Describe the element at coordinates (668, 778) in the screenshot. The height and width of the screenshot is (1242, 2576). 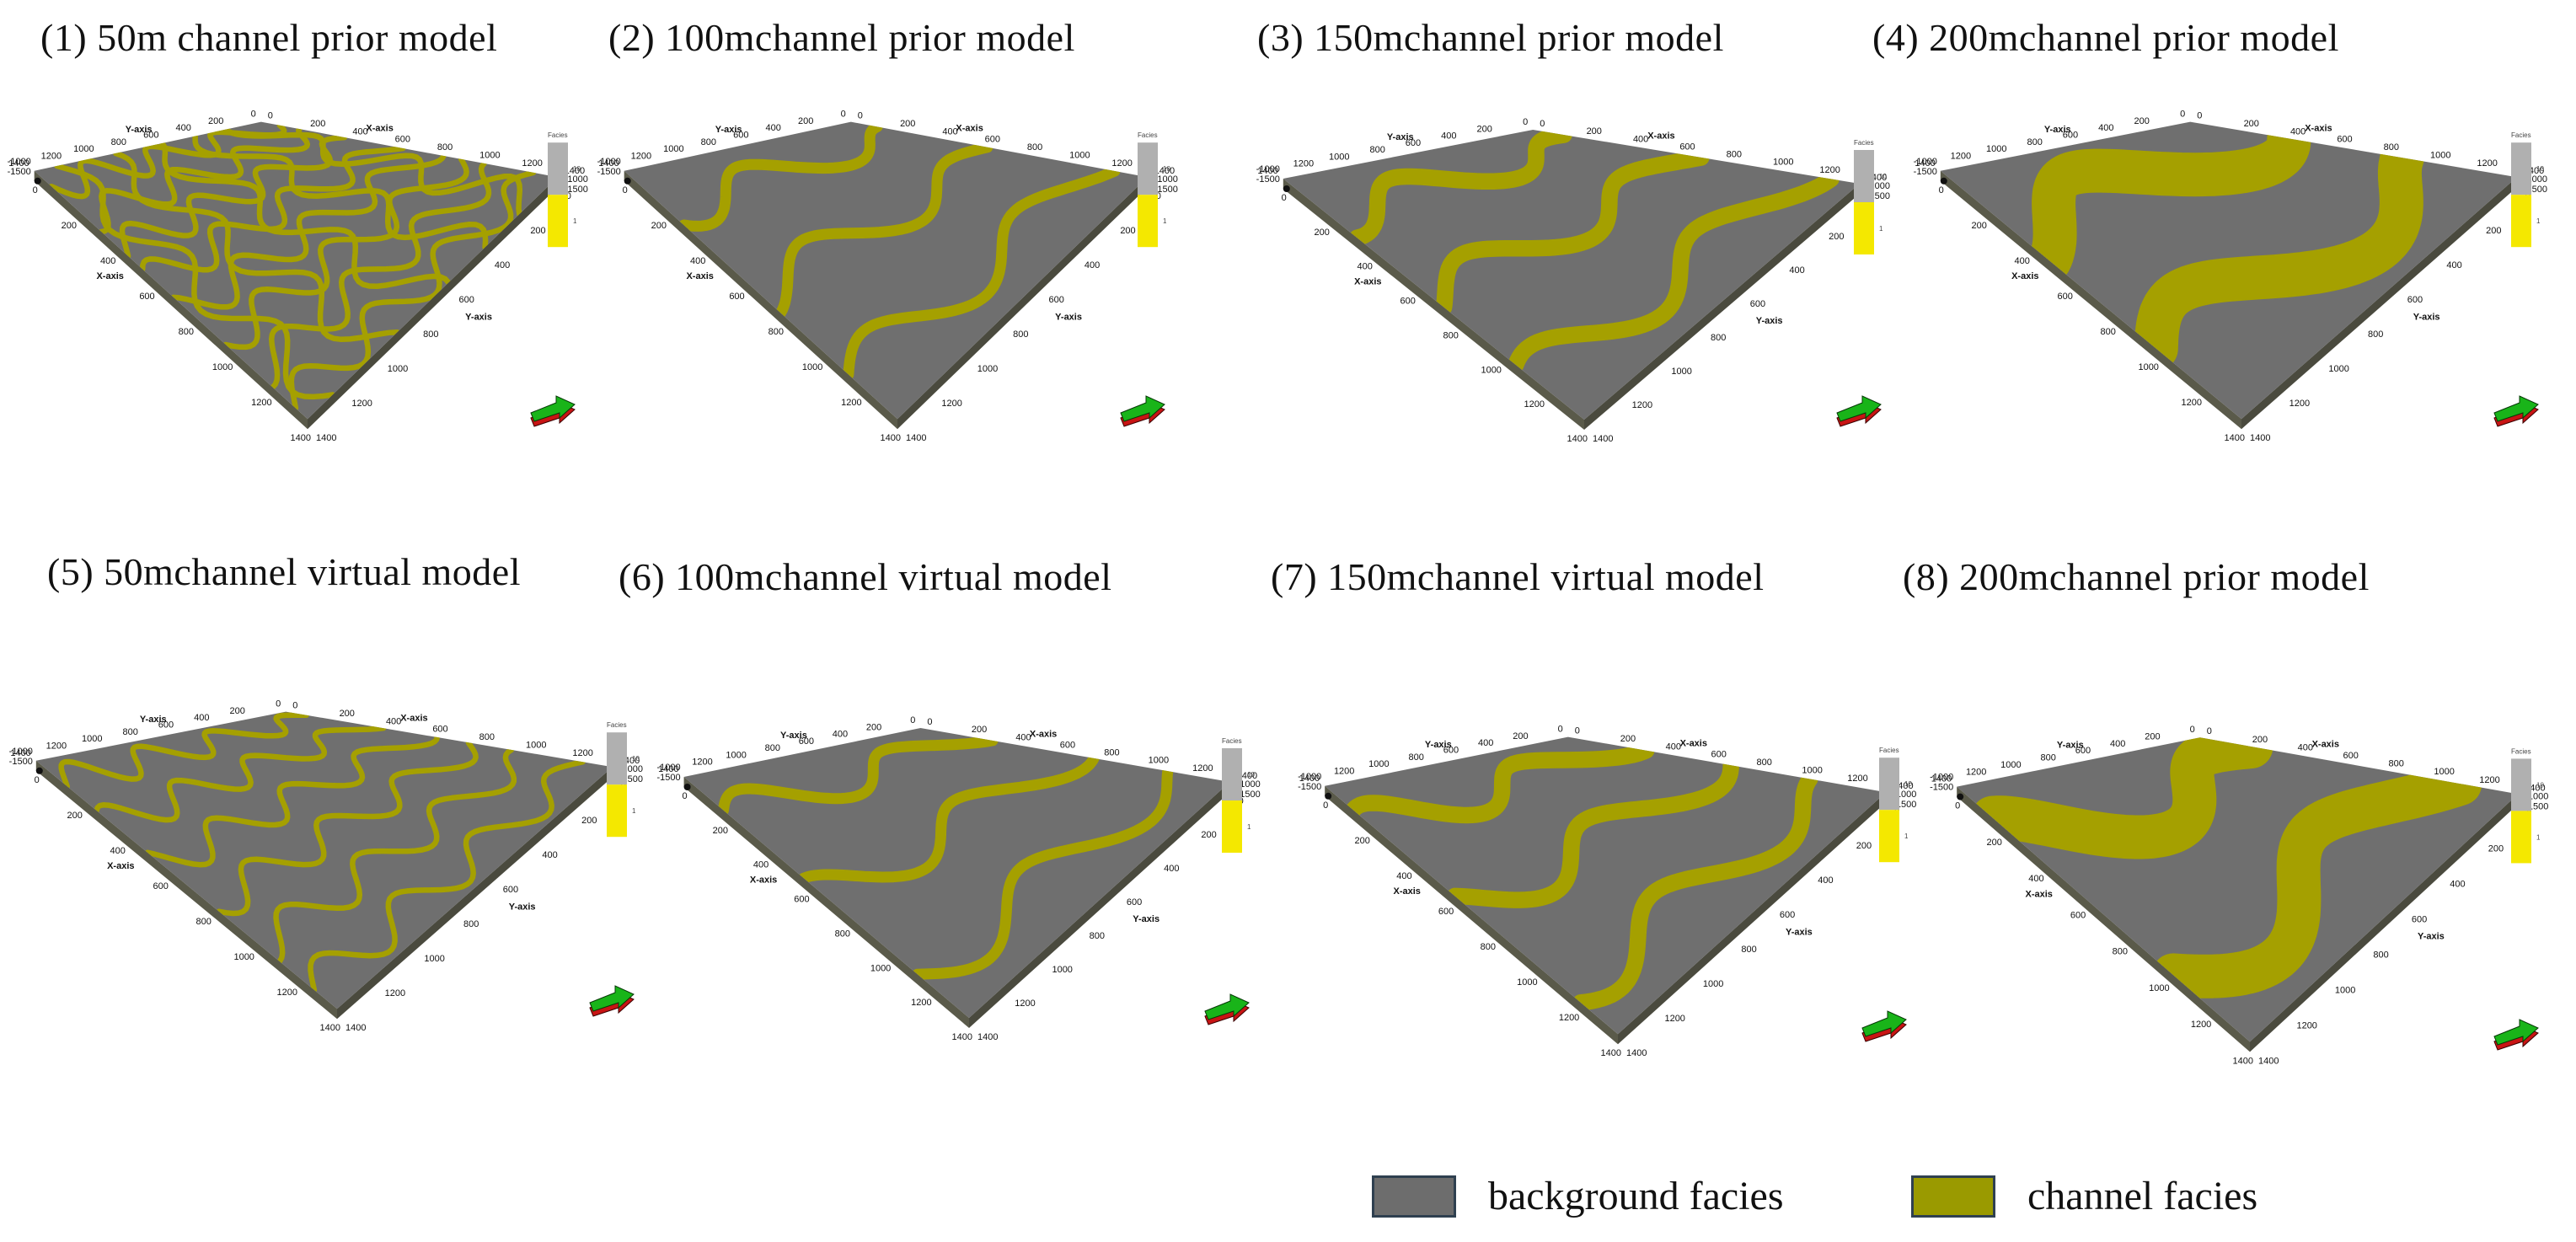
I see `z-tick-label-left: -1500` at that location.